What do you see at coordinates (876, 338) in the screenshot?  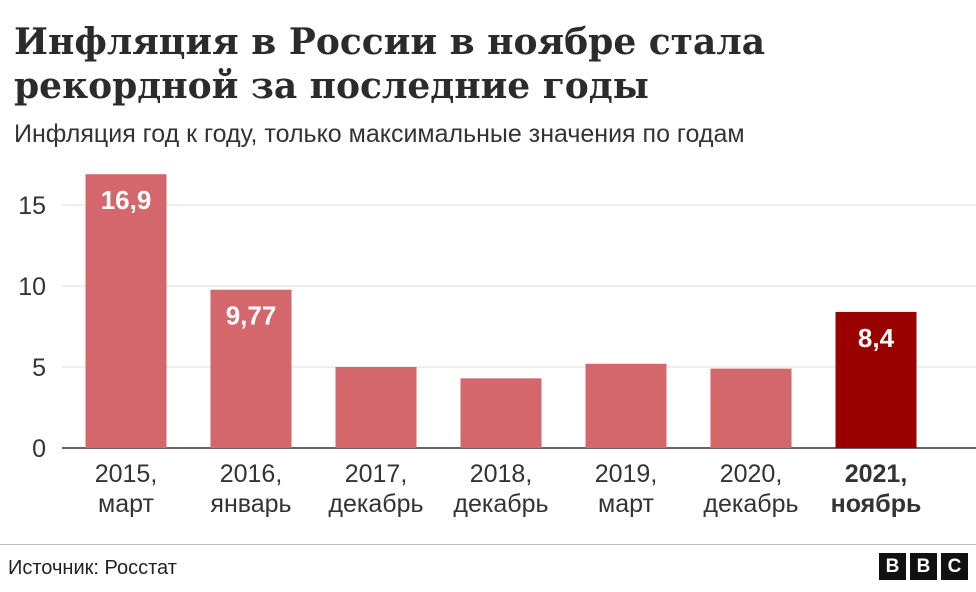 I see `bar-value-label: 8,4` at bounding box center [876, 338].